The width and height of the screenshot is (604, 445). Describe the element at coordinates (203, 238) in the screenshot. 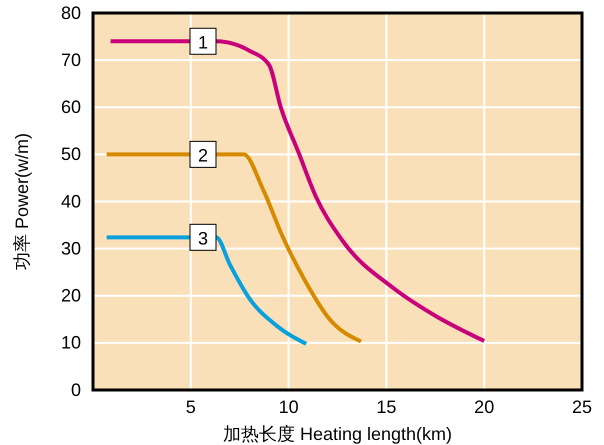

I see `series-label: 3` at that location.